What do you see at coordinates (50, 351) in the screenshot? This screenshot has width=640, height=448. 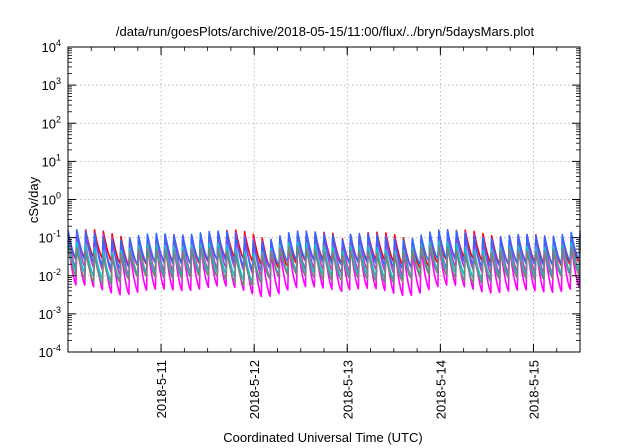 I see `y-tick-label: 10⁻⁴` at bounding box center [50, 351].